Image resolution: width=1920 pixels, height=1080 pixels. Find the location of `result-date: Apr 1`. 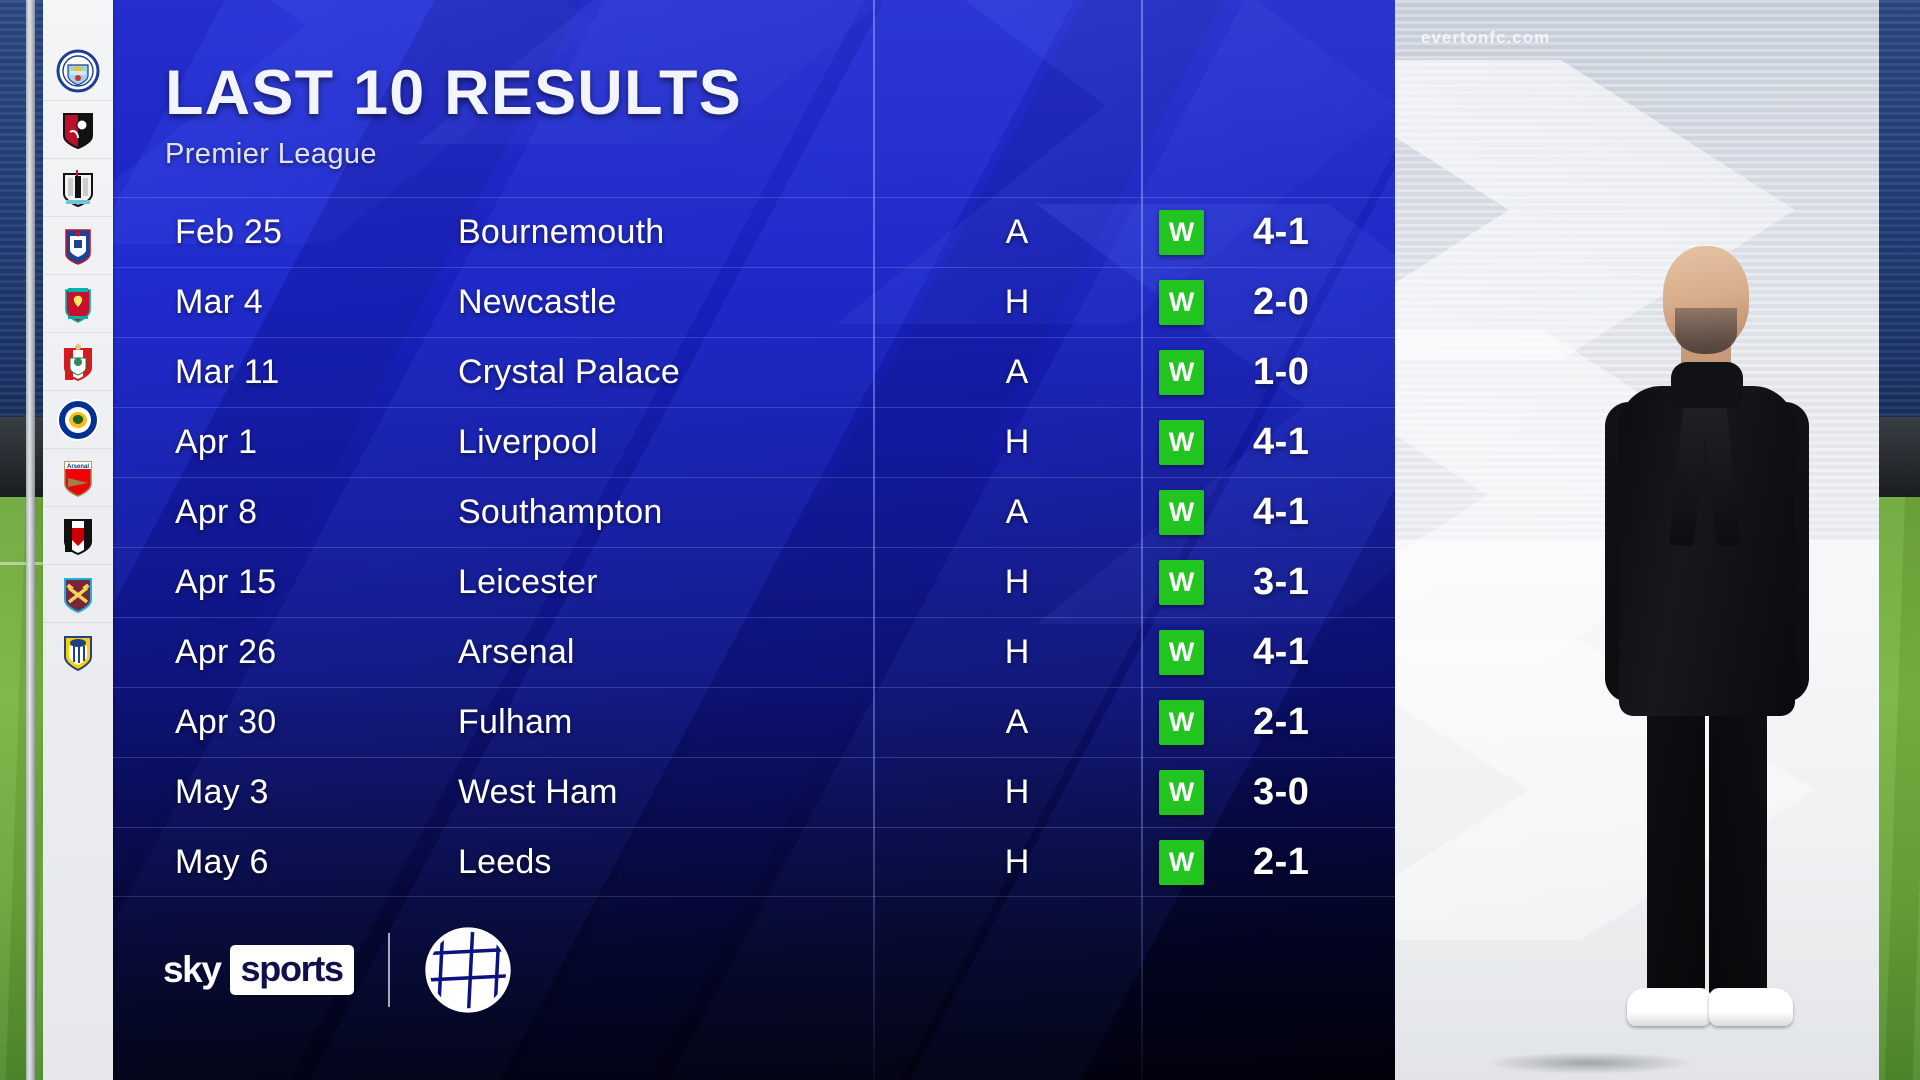

result-date: Apr 1 is located at coordinates (216, 442).